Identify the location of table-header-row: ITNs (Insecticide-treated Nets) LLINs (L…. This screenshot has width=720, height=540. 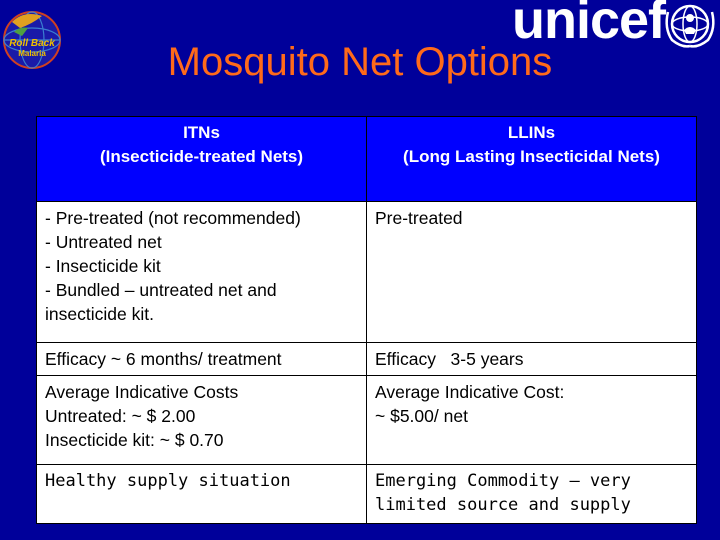
(366, 159).